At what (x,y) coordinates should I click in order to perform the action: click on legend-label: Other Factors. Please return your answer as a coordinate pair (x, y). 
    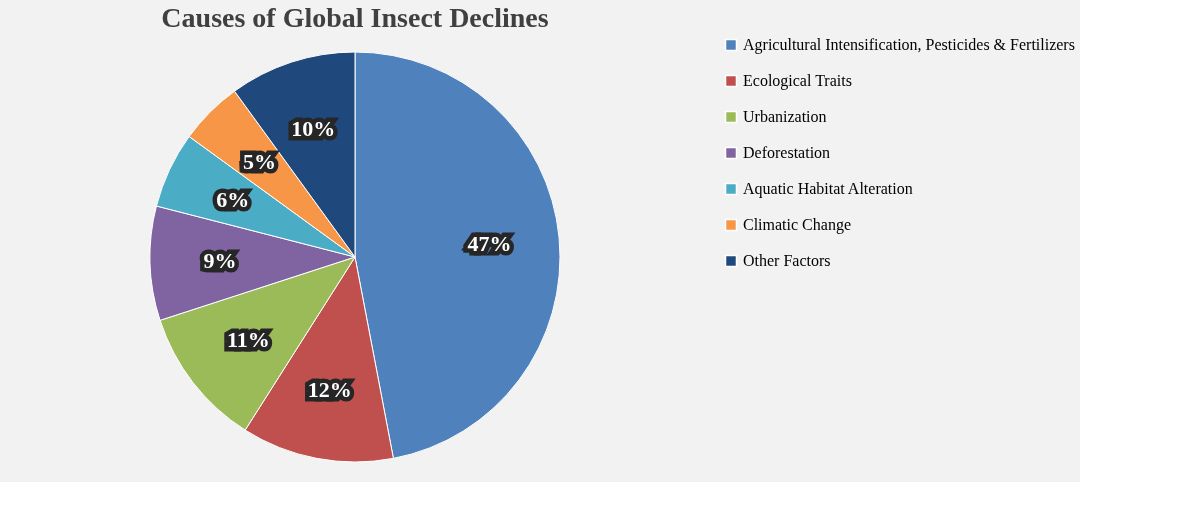
    Looking at the image, I should click on (787, 260).